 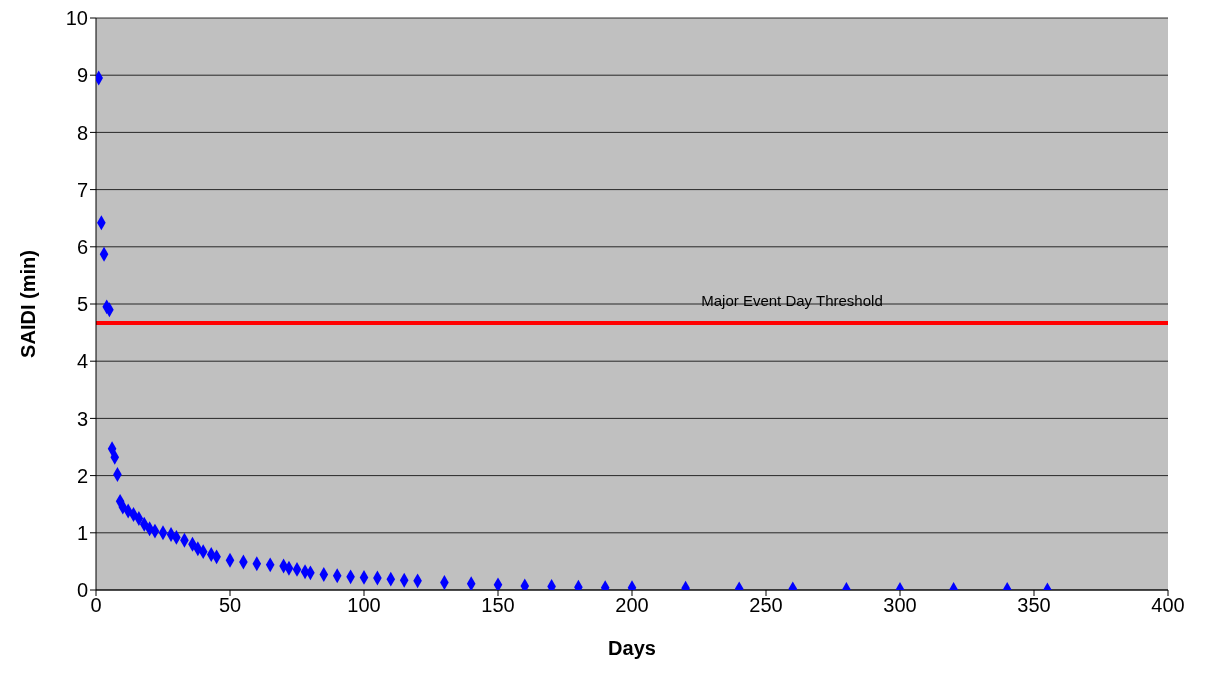 I want to click on x-tick-label: 150, so click(x=498, y=605).